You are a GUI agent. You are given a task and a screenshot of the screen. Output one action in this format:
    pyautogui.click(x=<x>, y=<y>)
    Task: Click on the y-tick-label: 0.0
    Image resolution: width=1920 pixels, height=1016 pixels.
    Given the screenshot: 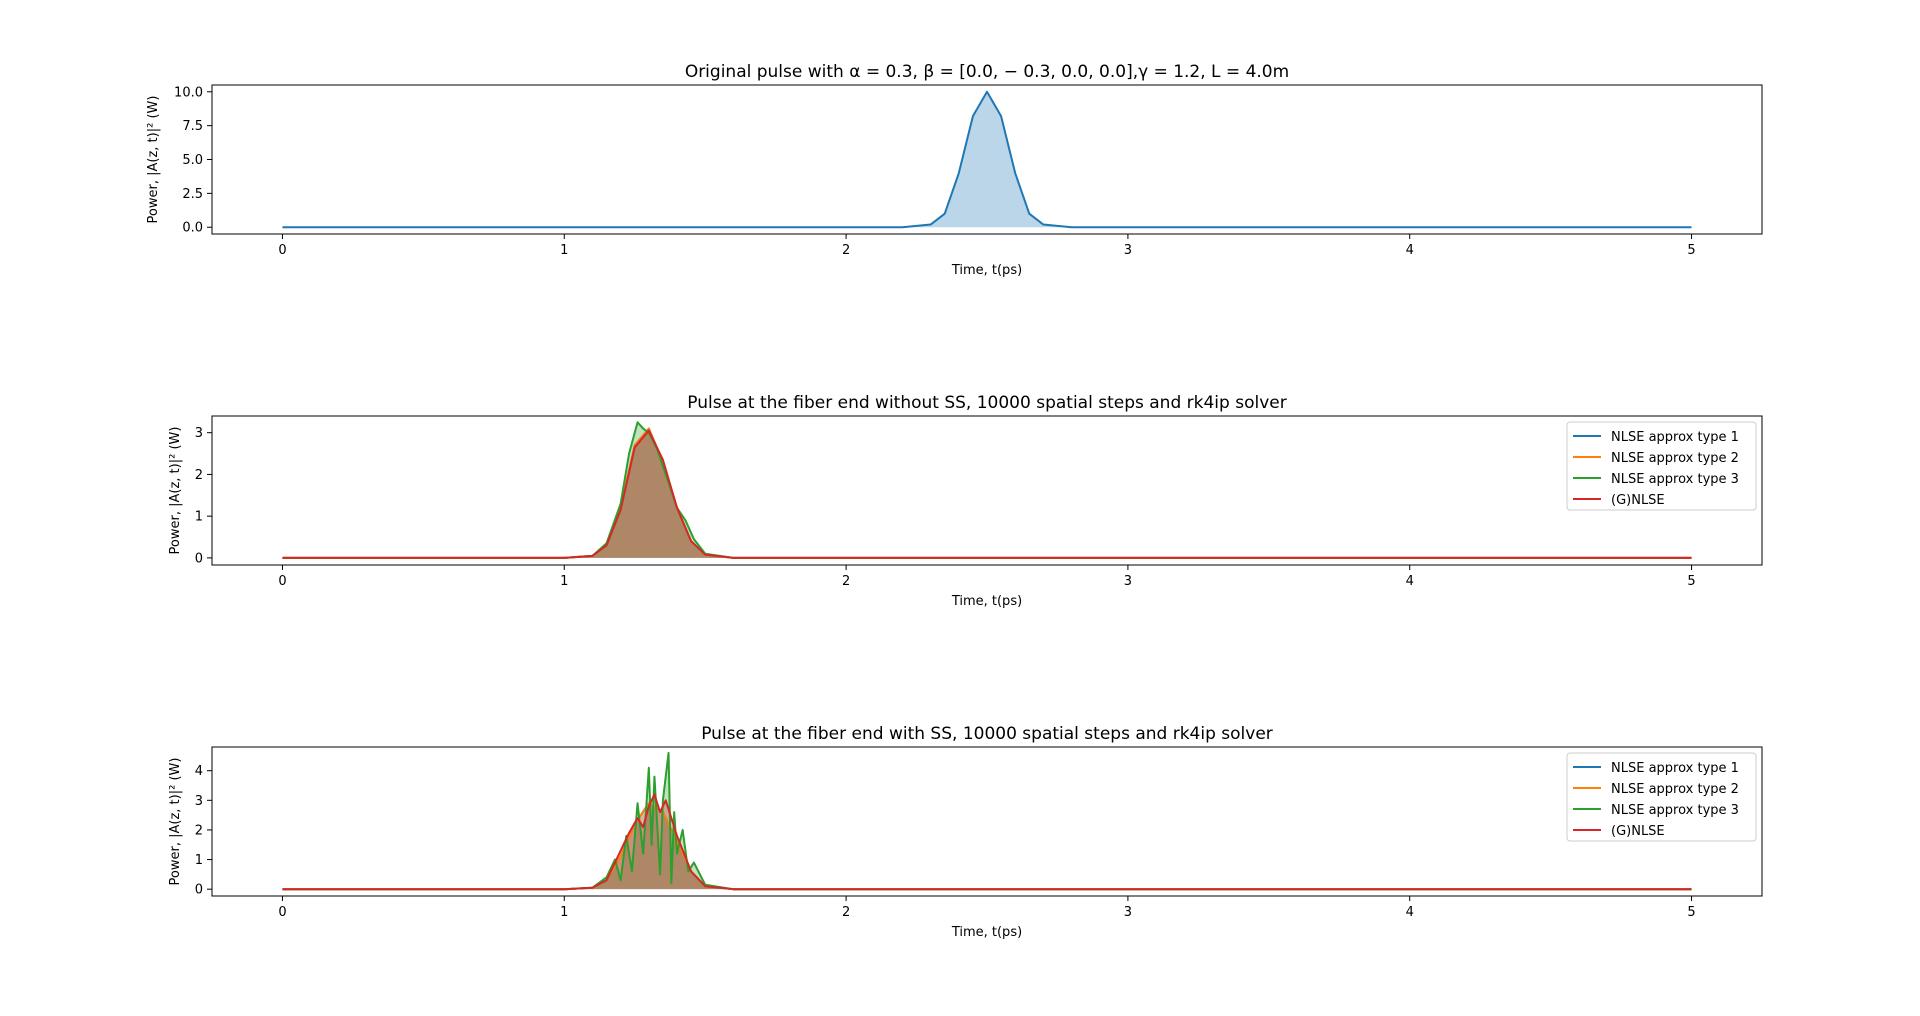 What is the action you would take?
    pyautogui.click(x=192, y=228)
    